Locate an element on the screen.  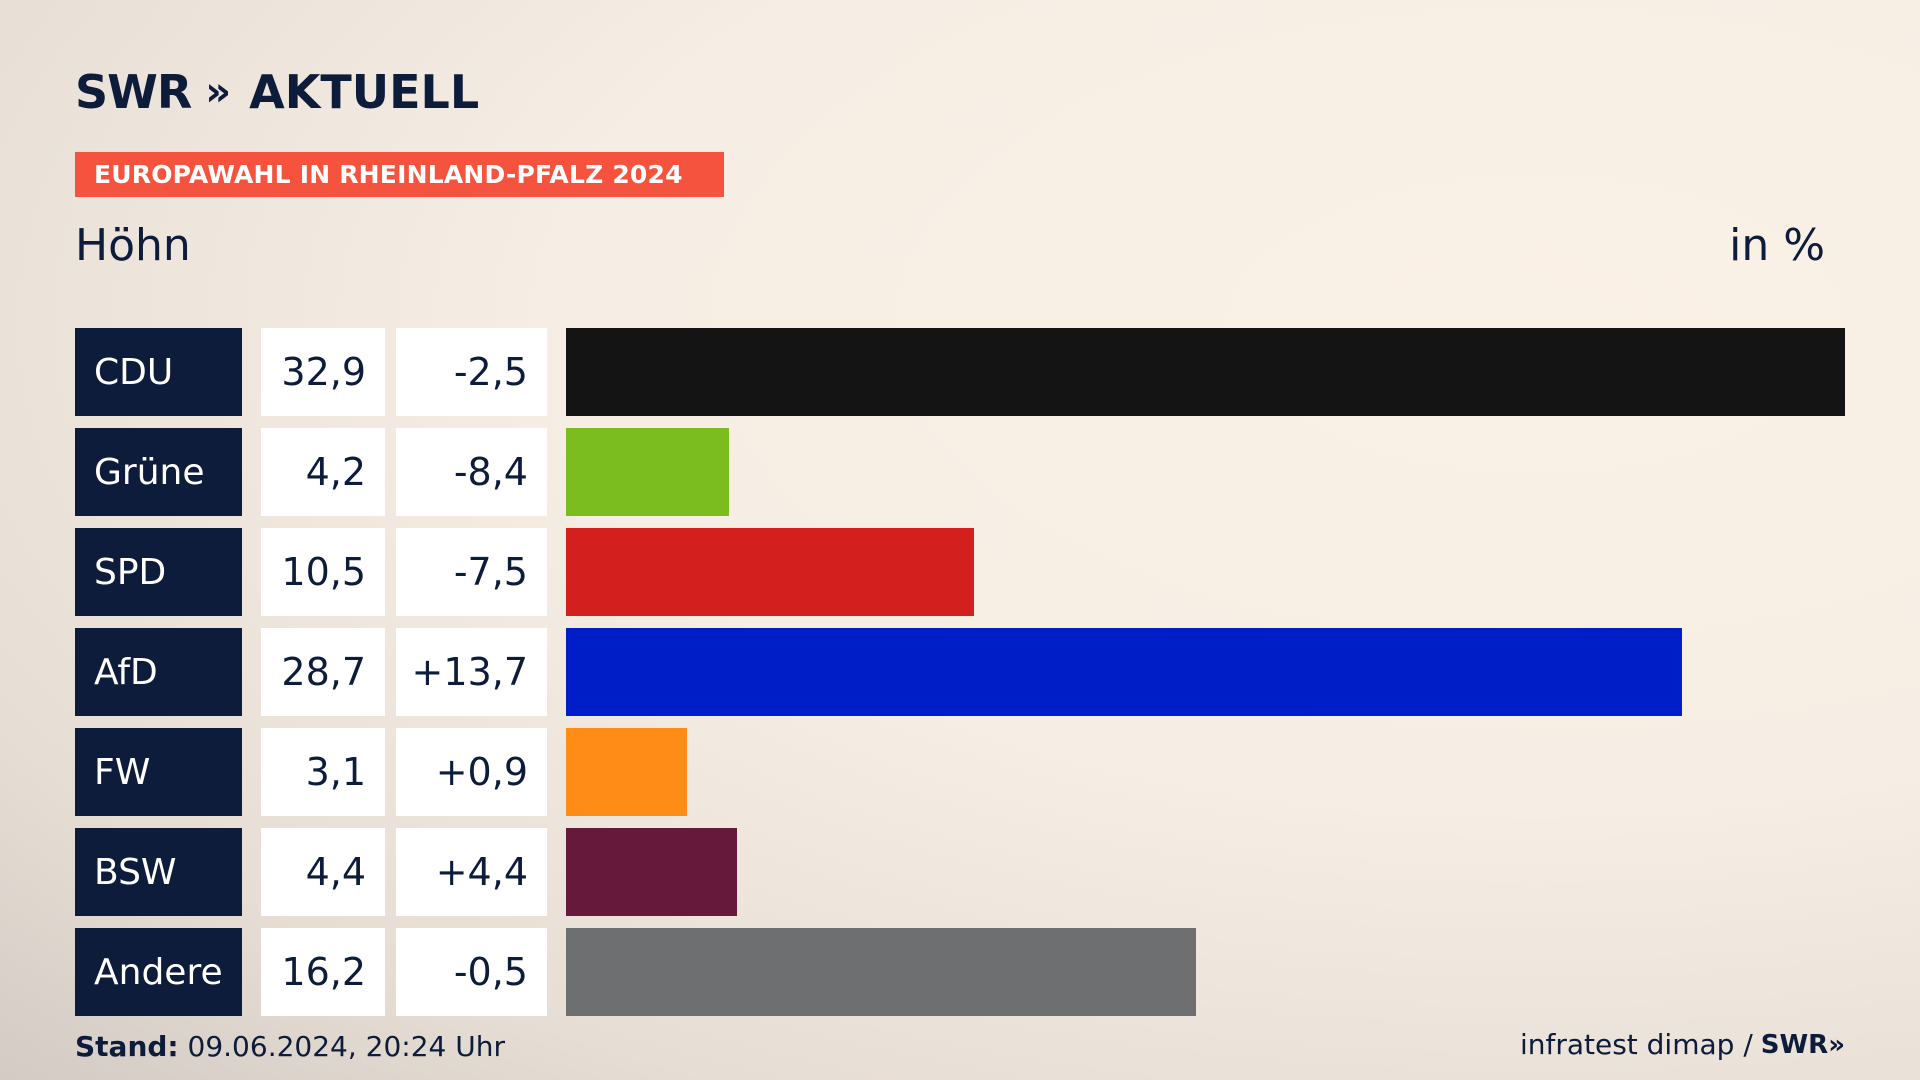
change-value: -0,5 is located at coordinates (471, 972).